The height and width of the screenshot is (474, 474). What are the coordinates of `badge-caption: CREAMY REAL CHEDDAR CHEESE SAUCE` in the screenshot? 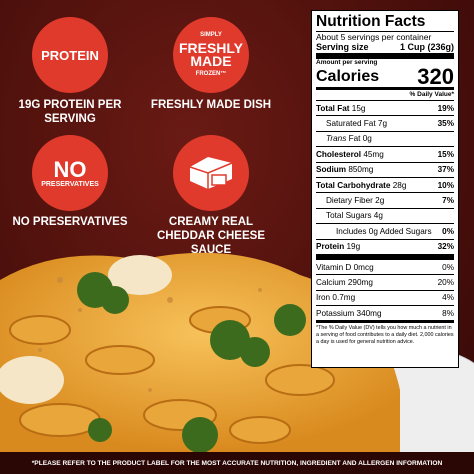 It's located at (211, 236).